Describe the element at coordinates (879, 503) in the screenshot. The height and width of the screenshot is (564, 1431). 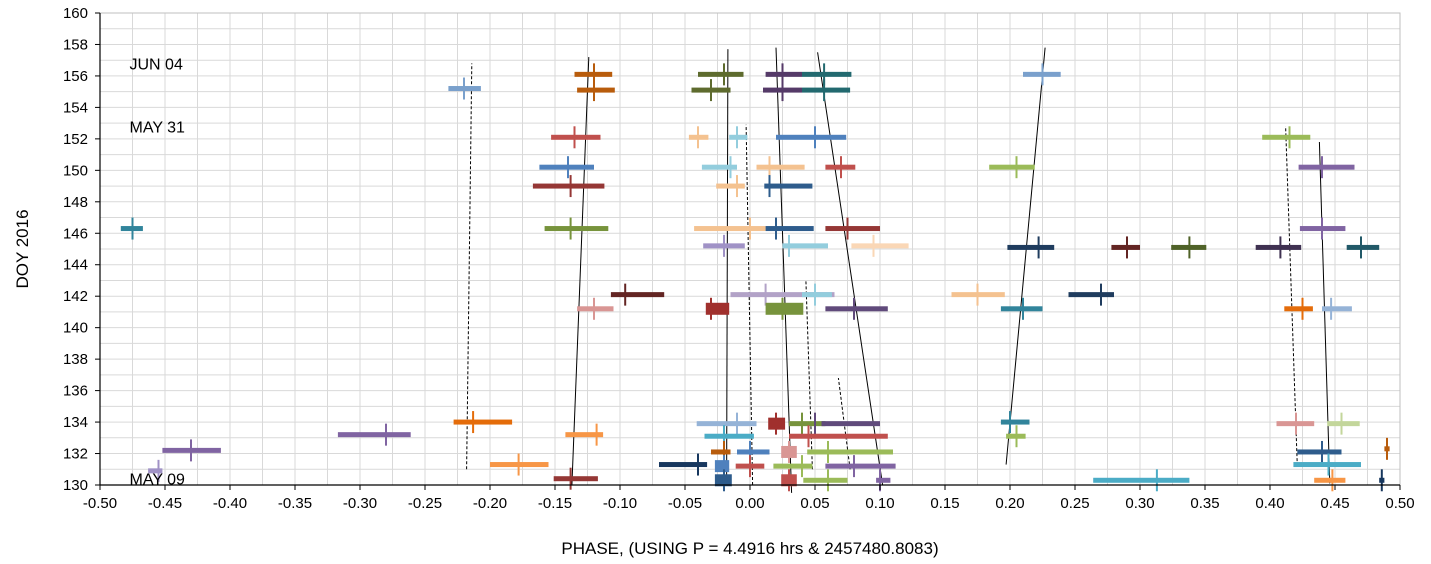
I see `x-tick-label: 0.10` at that location.